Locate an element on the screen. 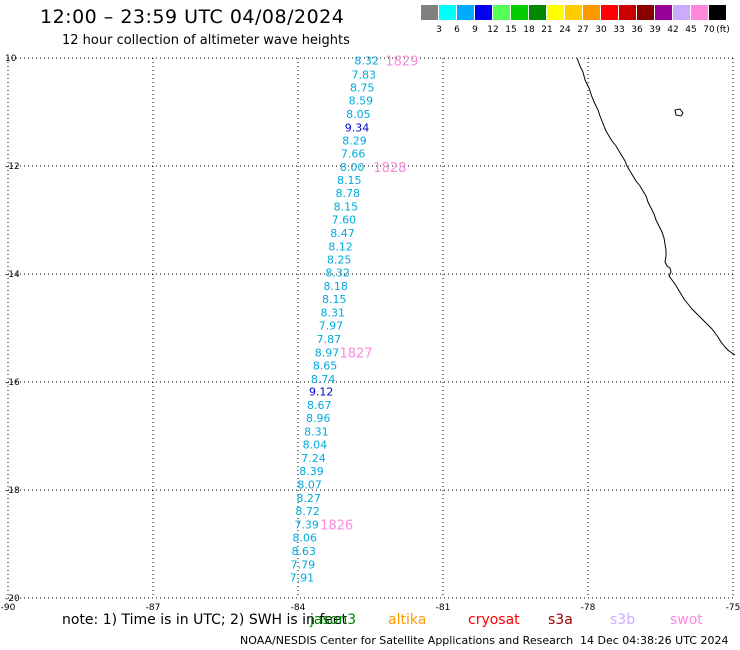  swh-value-label: 8.47 is located at coordinates (342, 233).